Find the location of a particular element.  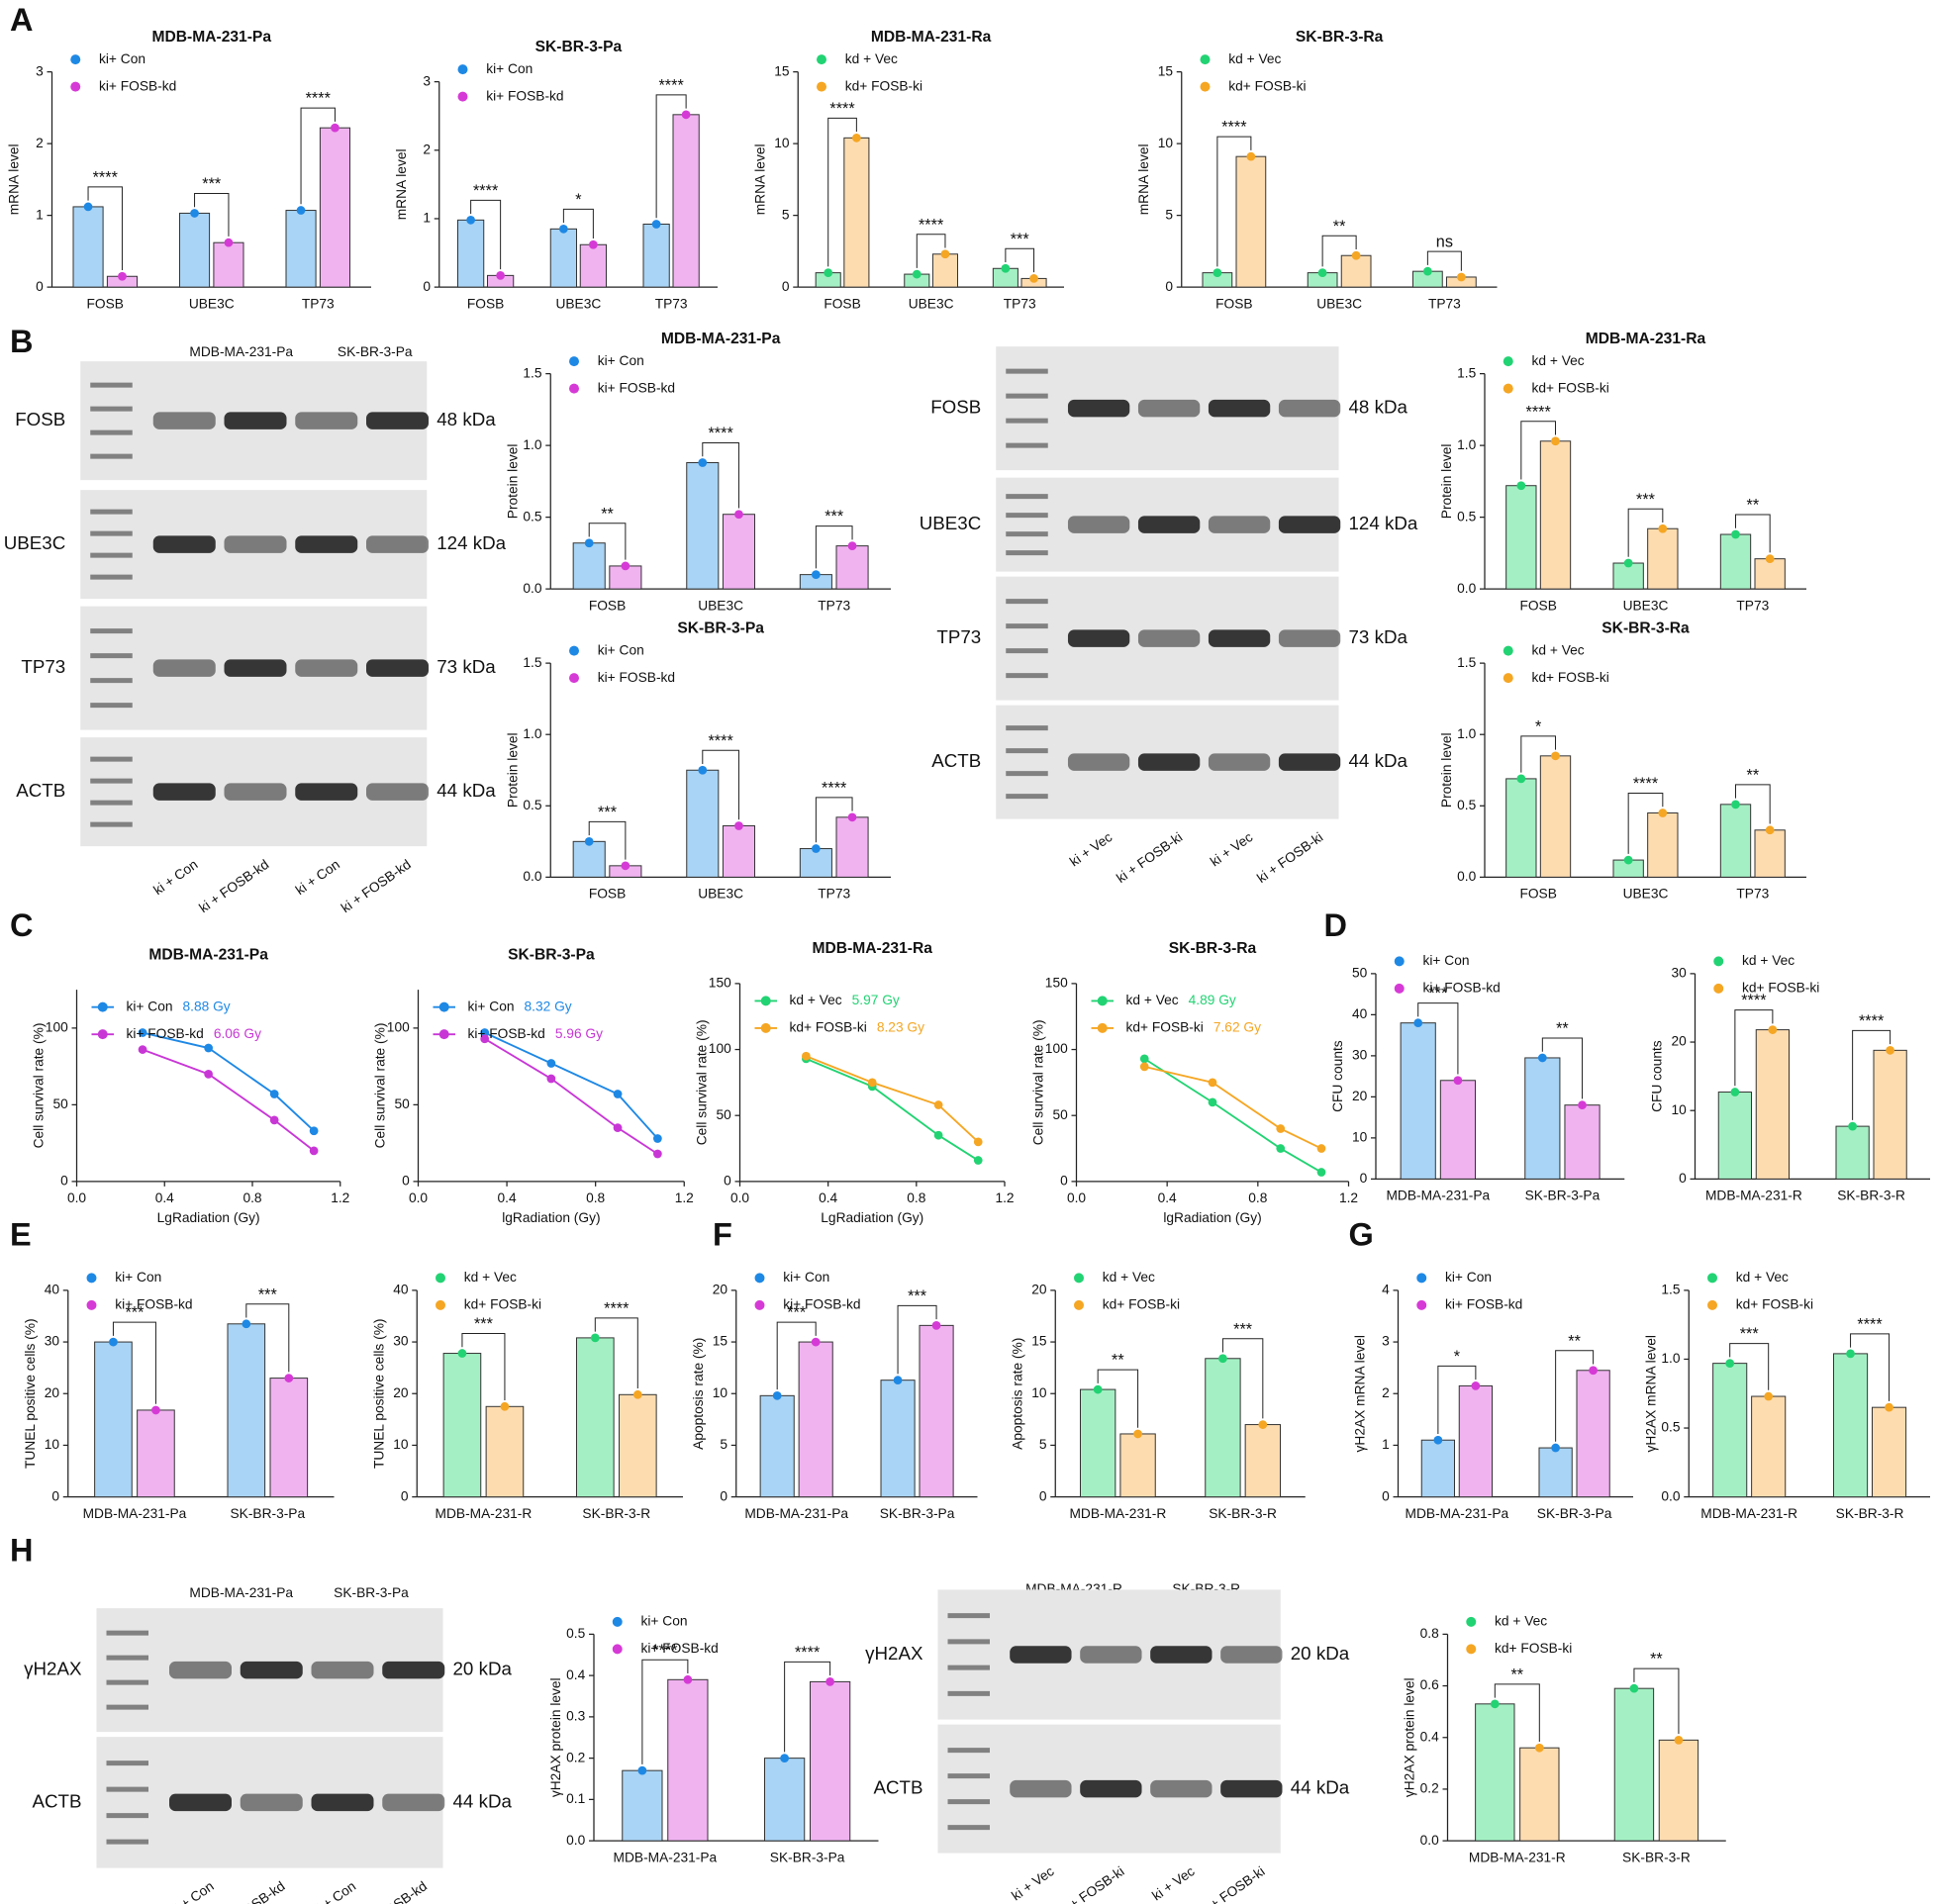

y-tick-label: 30 is located at coordinates (401, 1341).